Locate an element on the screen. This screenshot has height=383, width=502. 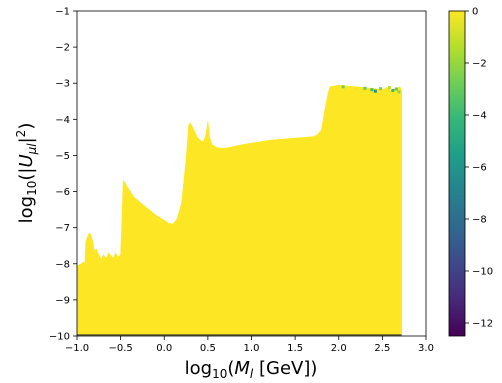
y-tick-label: −4 is located at coordinates (62, 120).